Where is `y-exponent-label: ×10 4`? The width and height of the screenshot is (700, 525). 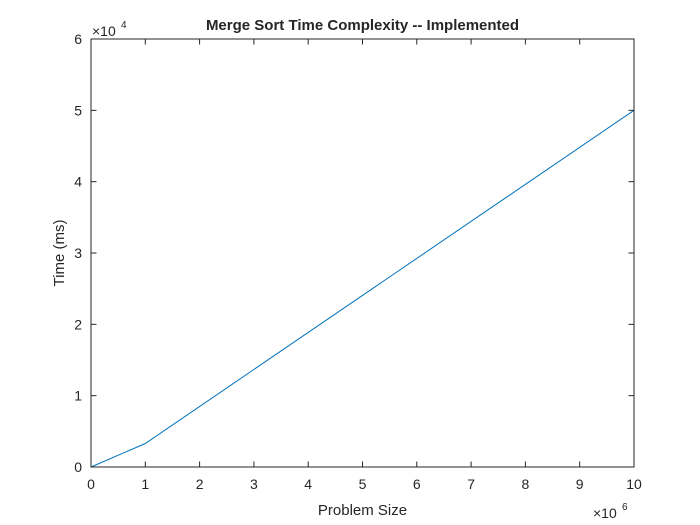
y-exponent-label: ×10 4 is located at coordinates (109, 29).